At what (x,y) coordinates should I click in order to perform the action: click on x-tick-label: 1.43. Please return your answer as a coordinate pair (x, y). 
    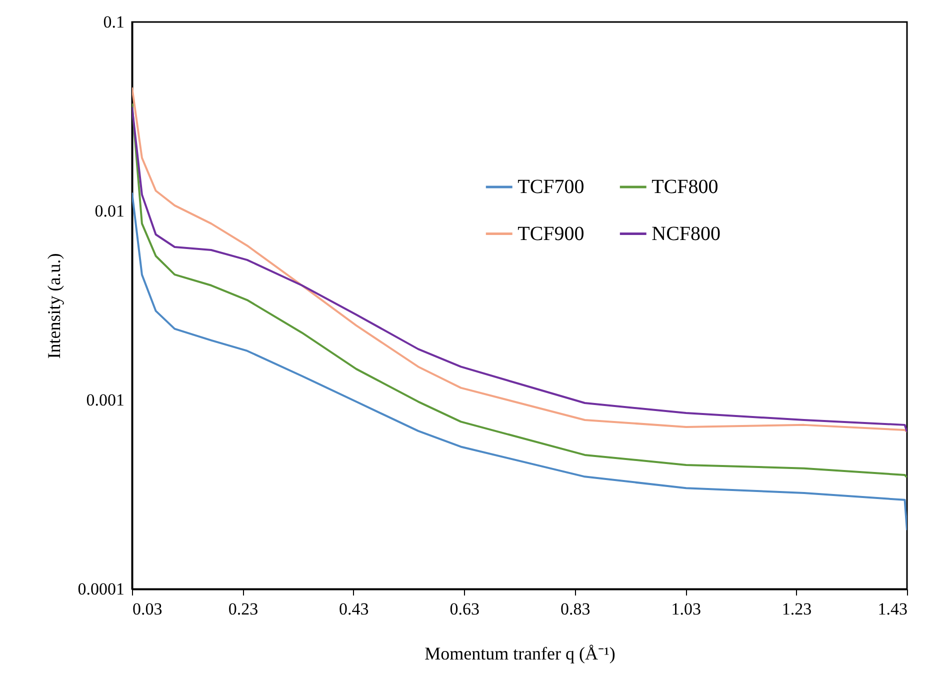
    Looking at the image, I should click on (893, 609).